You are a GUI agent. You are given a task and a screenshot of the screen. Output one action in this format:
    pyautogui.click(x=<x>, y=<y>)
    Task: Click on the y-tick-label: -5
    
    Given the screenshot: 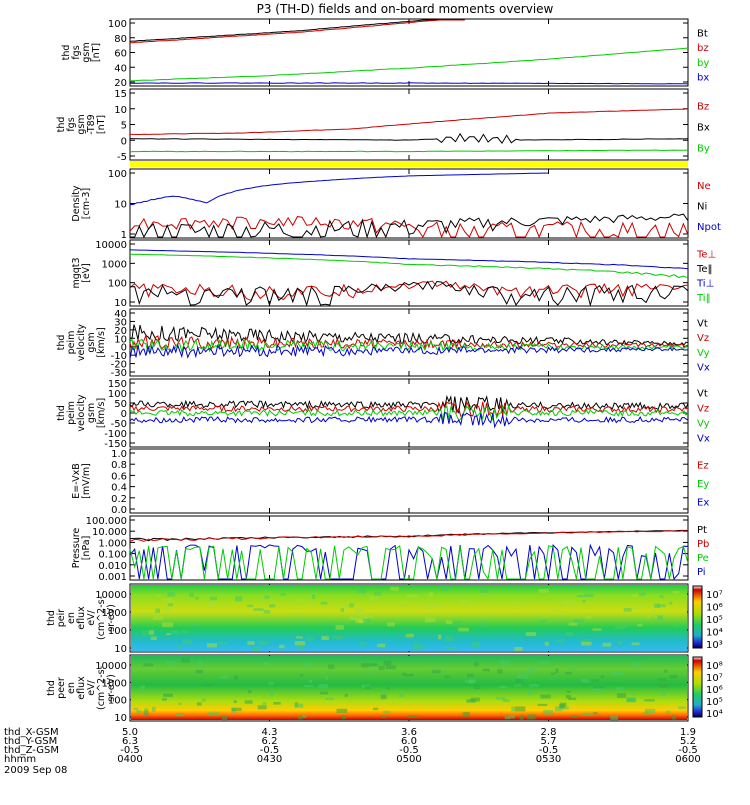 What is the action you would take?
    pyautogui.click(x=122, y=157)
    